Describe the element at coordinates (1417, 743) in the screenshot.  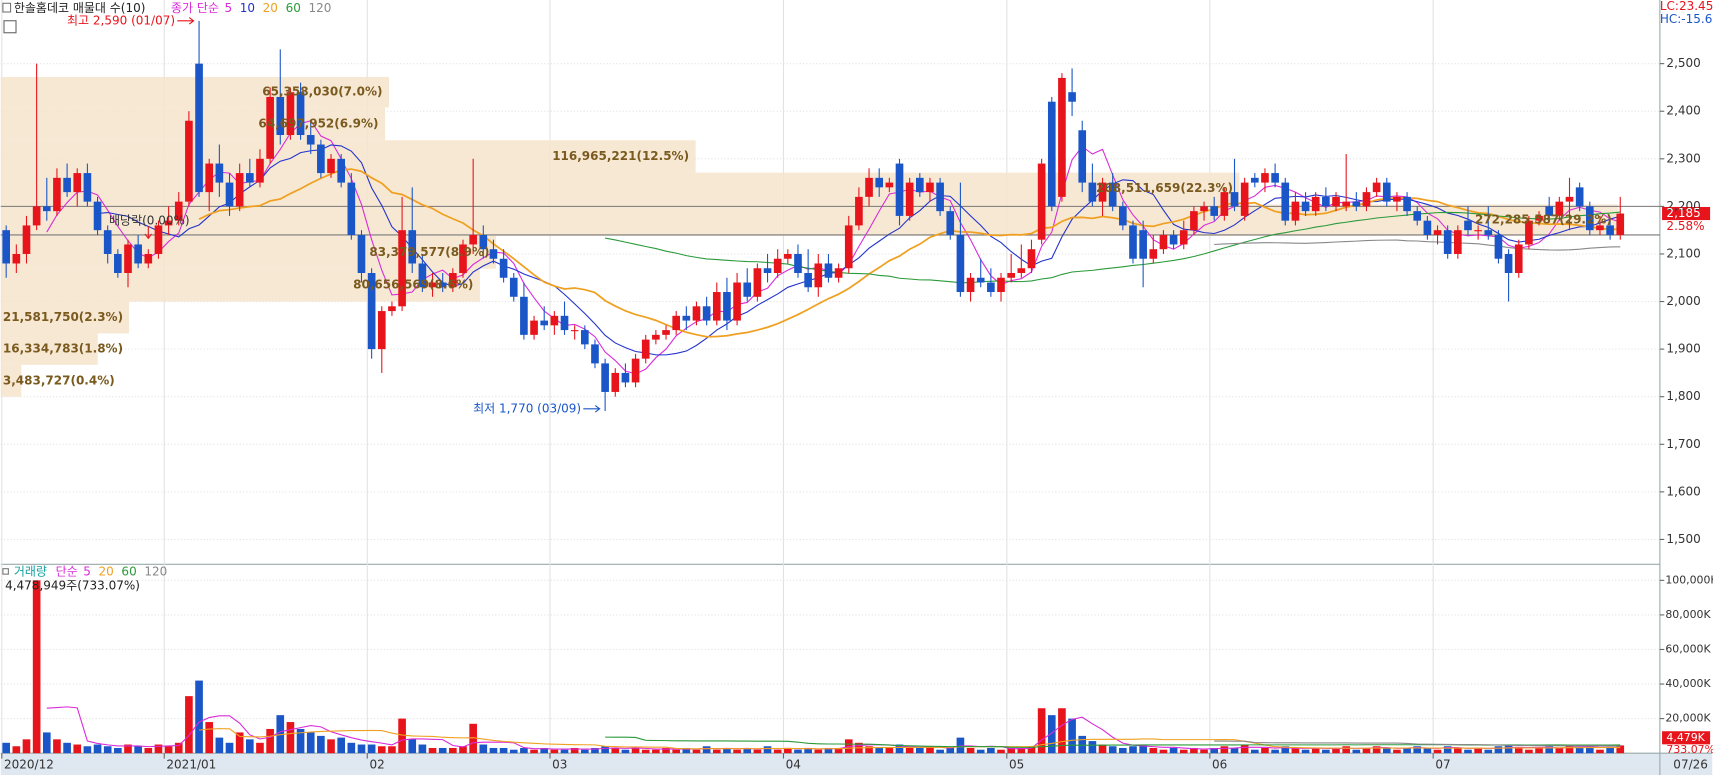
I see `volume-ma-line` at that location.